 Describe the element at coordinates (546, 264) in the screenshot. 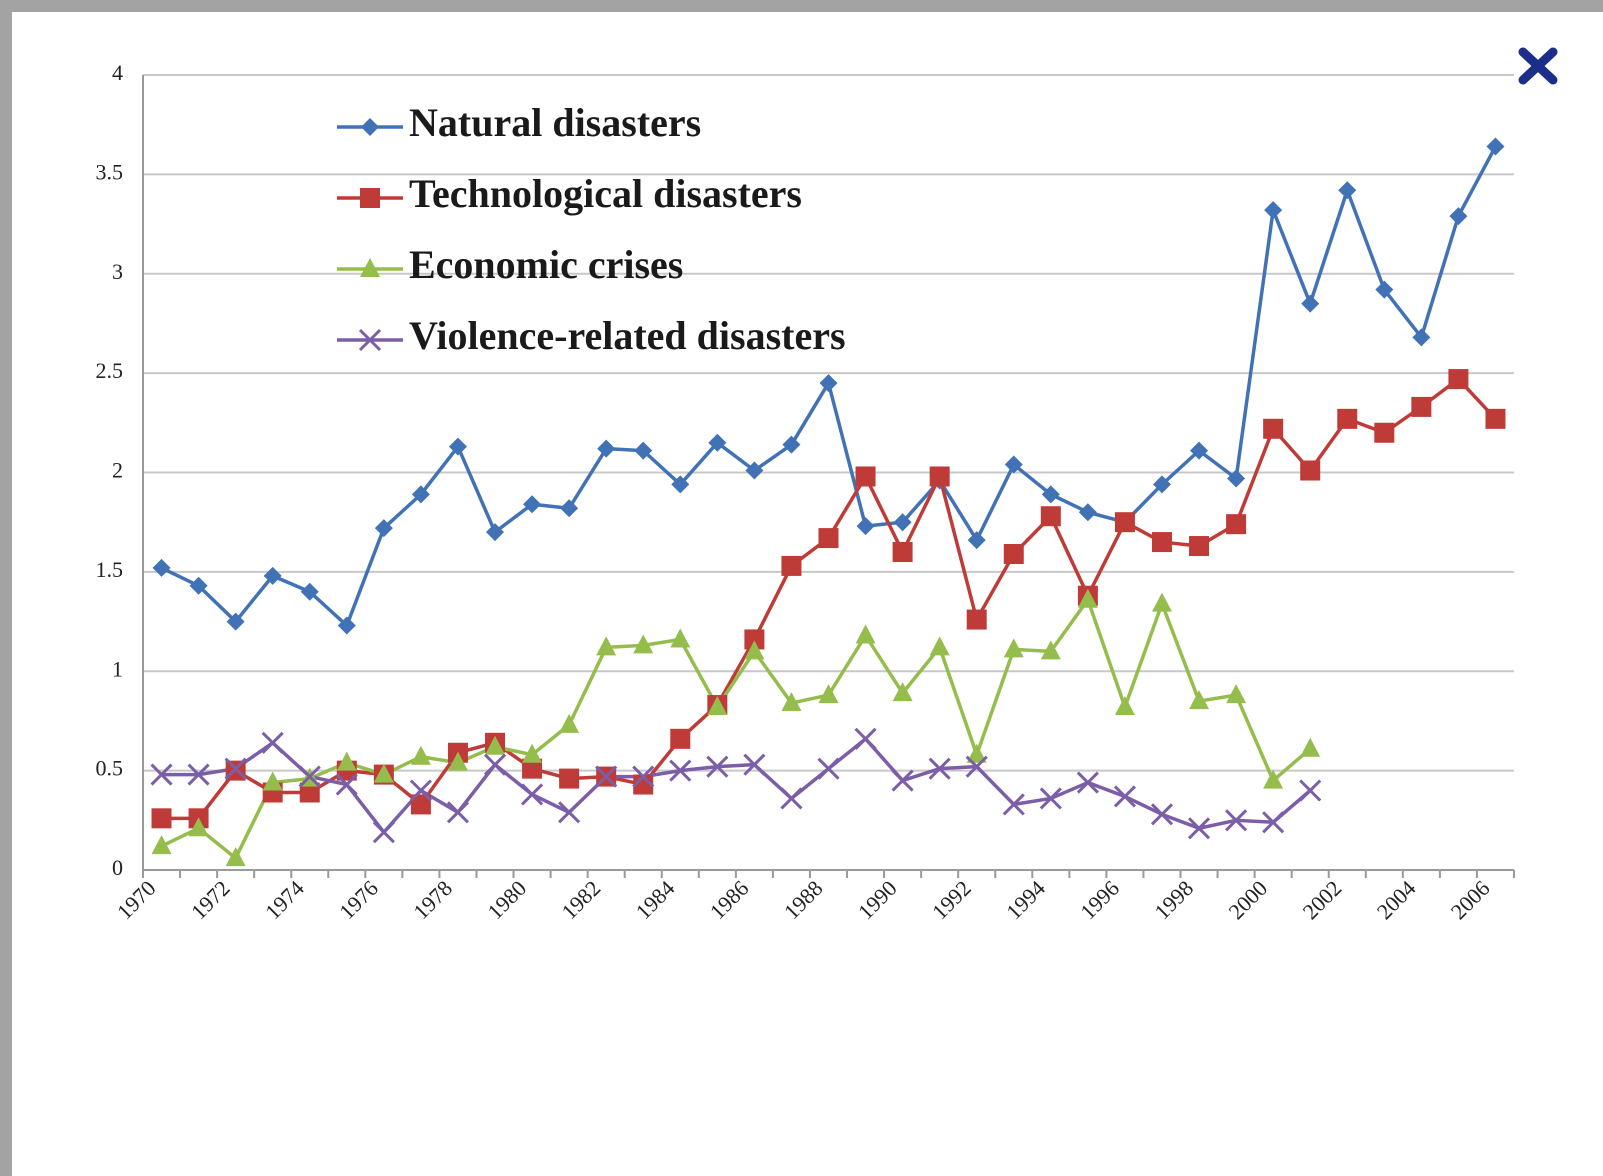

I see `legend-label: Economic crises` at that location.